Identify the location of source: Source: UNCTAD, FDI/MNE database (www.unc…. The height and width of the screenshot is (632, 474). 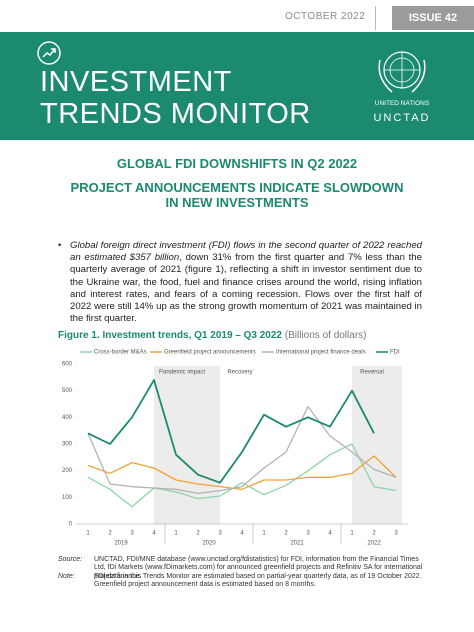
(243, 568).